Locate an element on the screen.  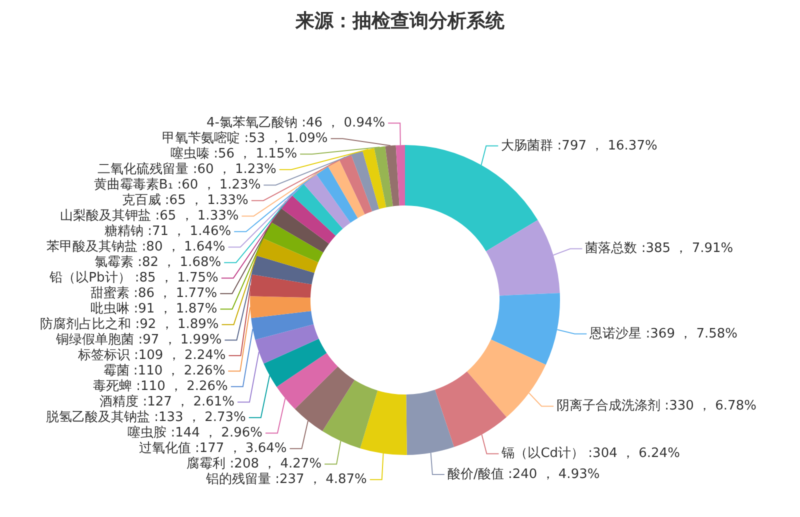
slice-label: 甜蜜素 :86 ， 1.77% is located at coordinates (154, 292).